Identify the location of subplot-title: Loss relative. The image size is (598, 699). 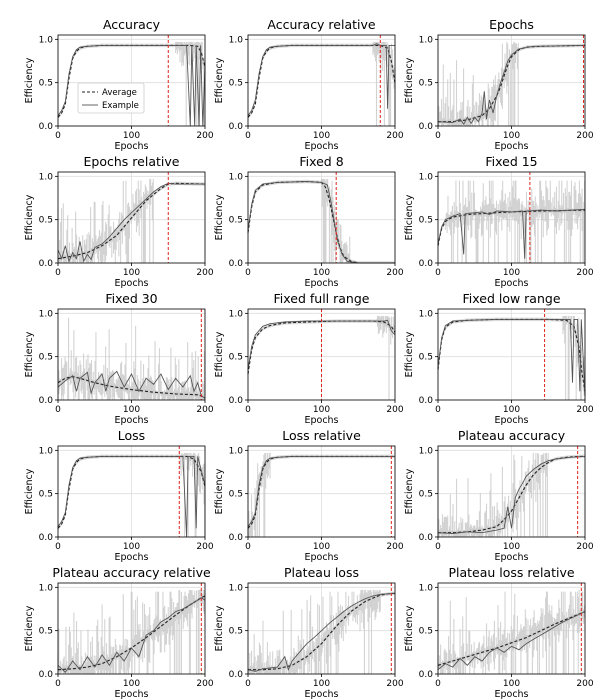
(321, 435).